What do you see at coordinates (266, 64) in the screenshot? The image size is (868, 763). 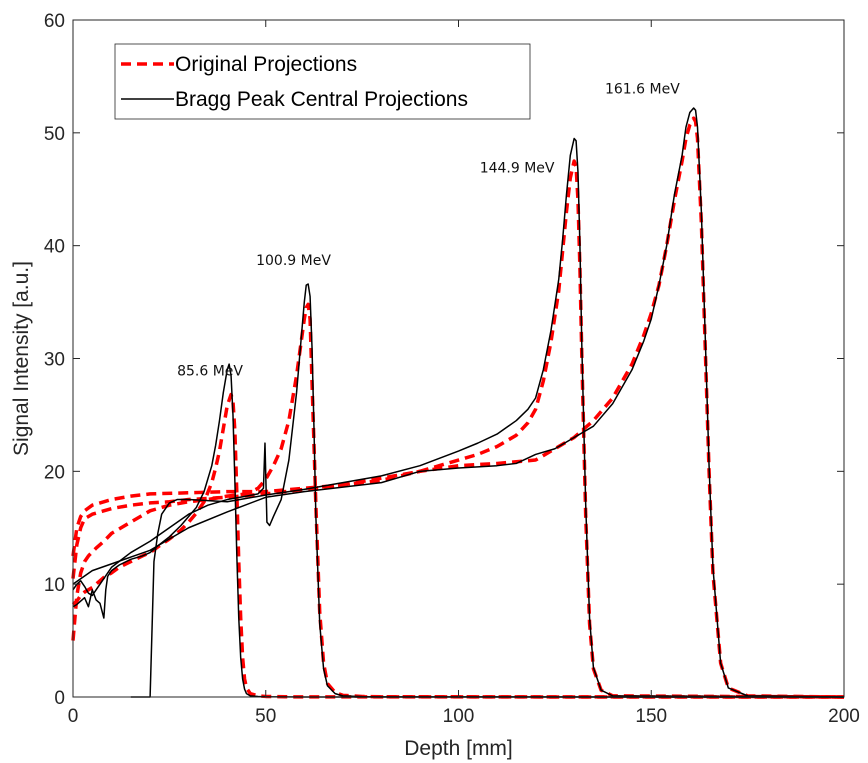 I see `legend-label-original: Original Projections` at bounding box center [266, 64].